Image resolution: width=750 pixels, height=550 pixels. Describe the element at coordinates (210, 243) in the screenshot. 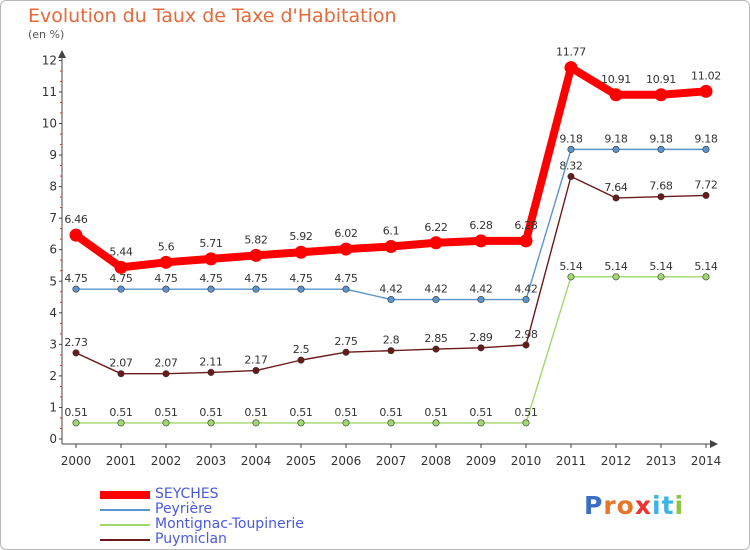

I see `data-label: 5.71` at that location.